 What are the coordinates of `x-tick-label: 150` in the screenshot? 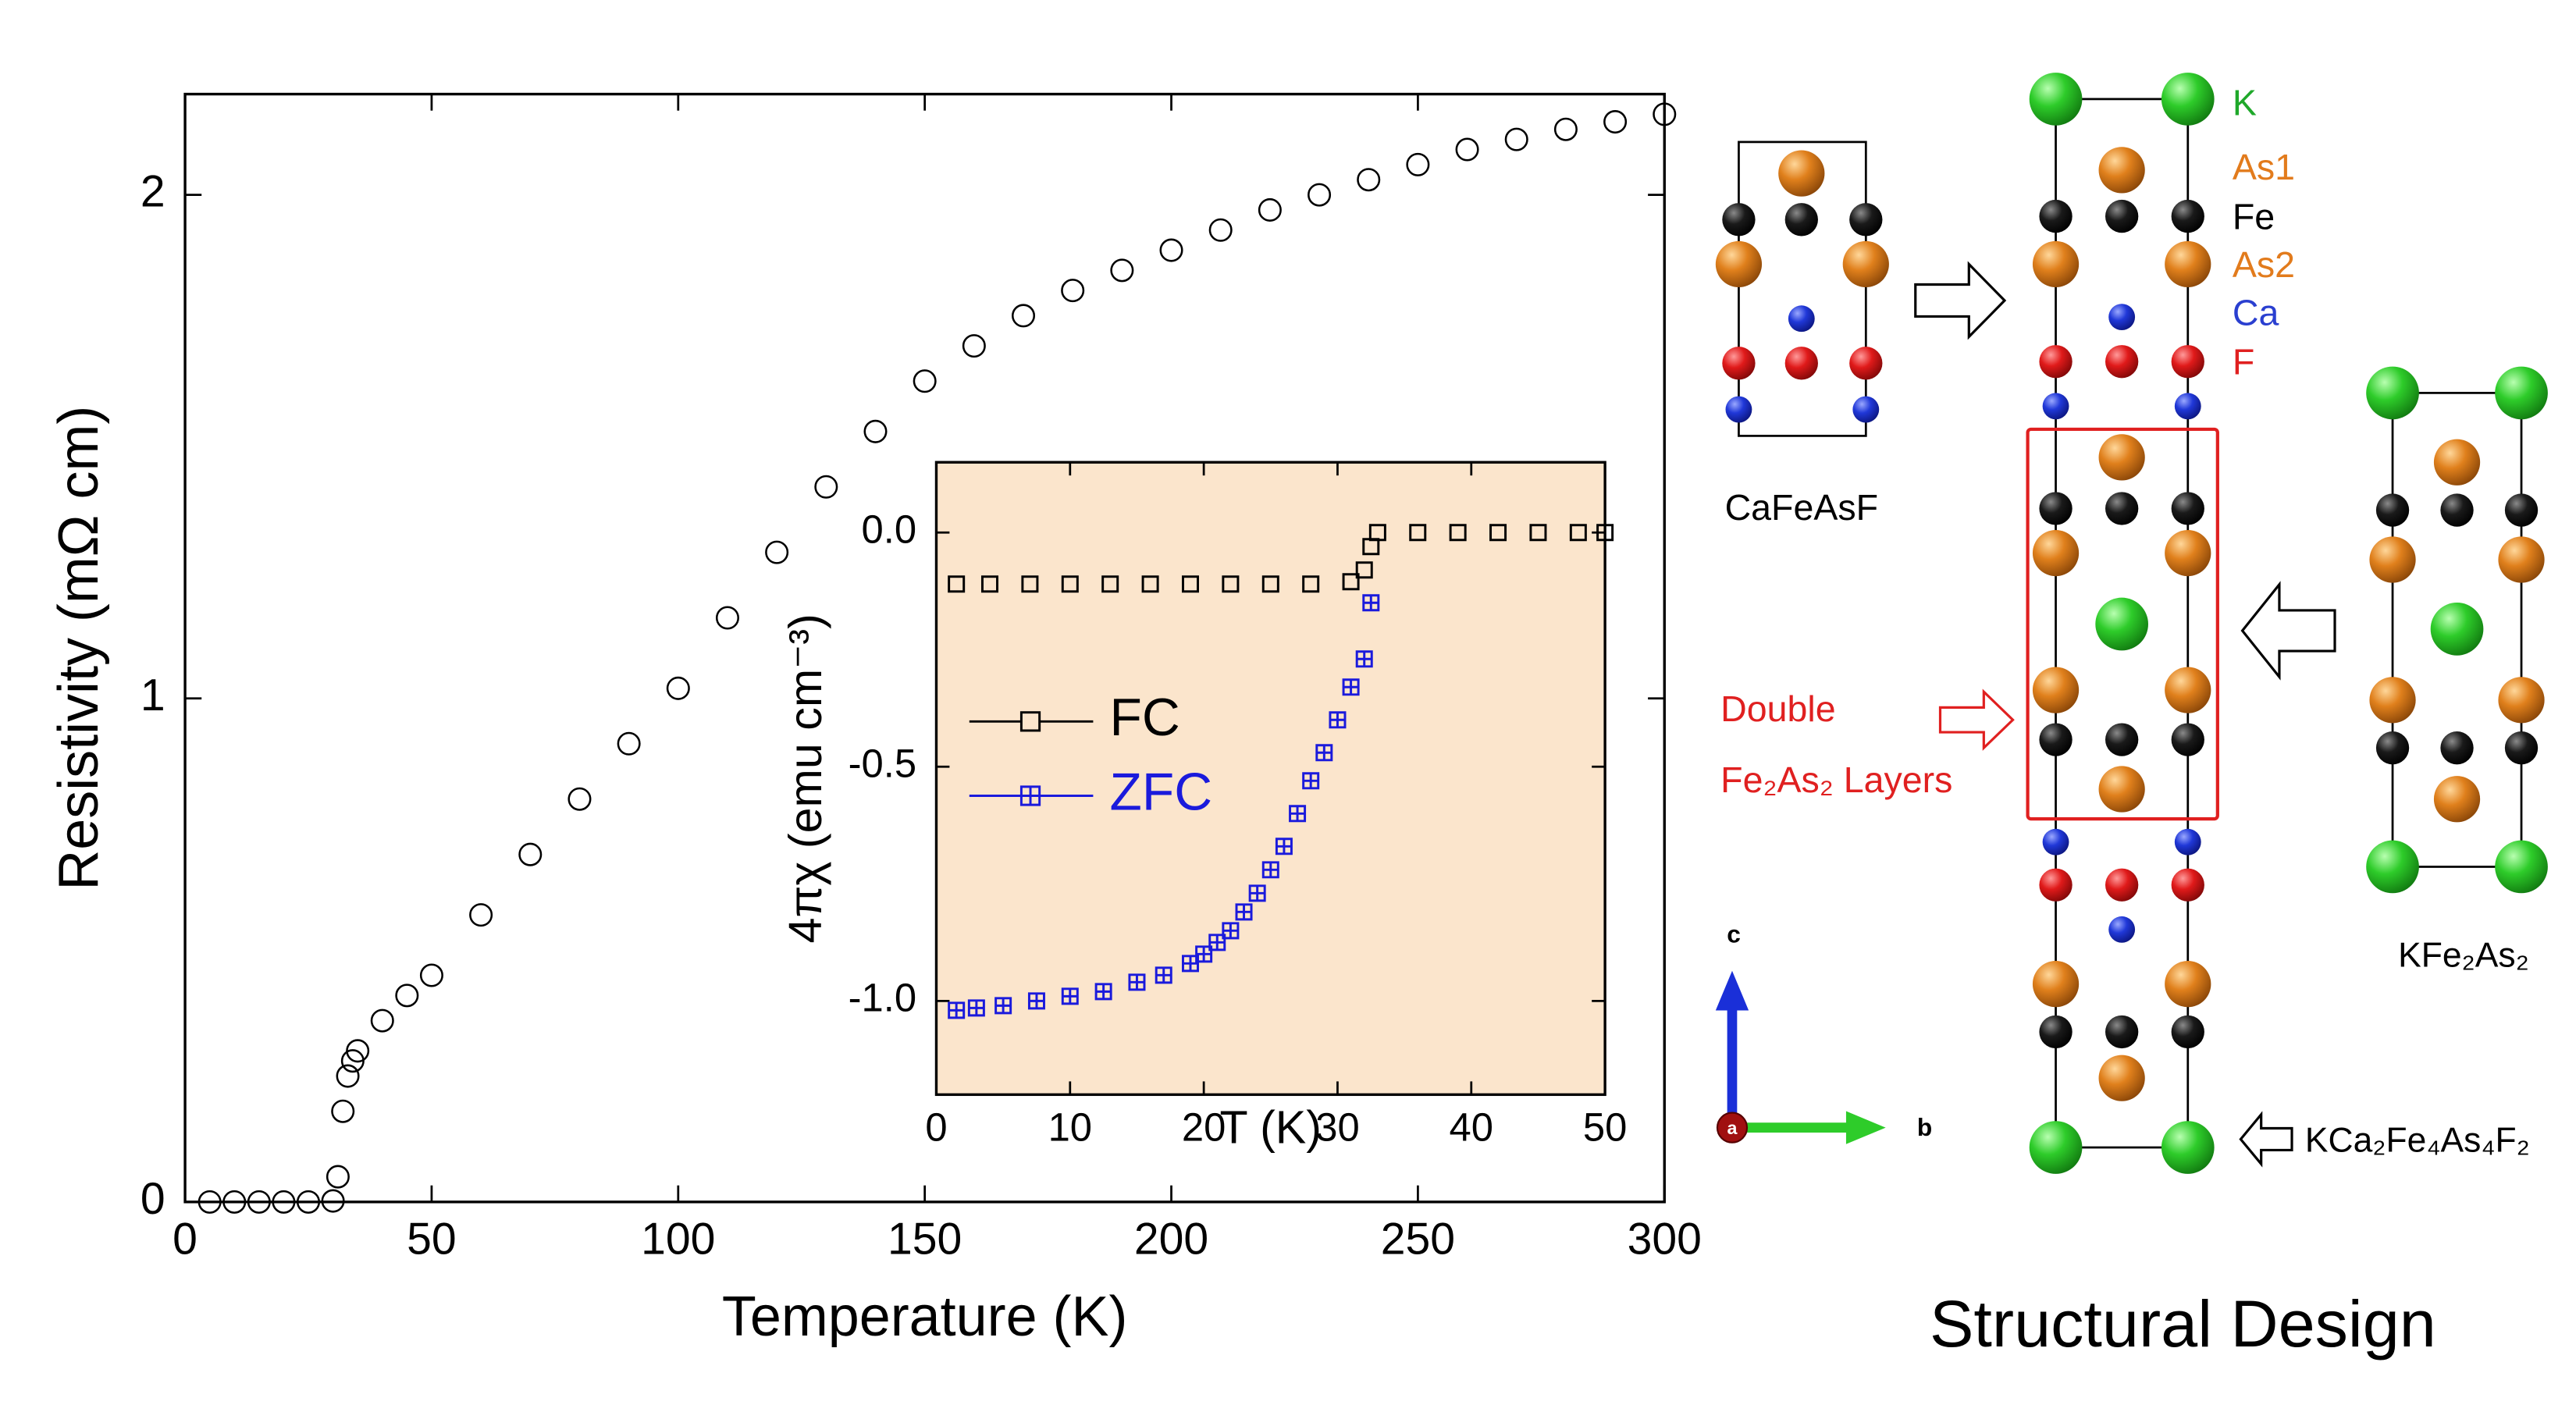 It's located at (925, 1239).